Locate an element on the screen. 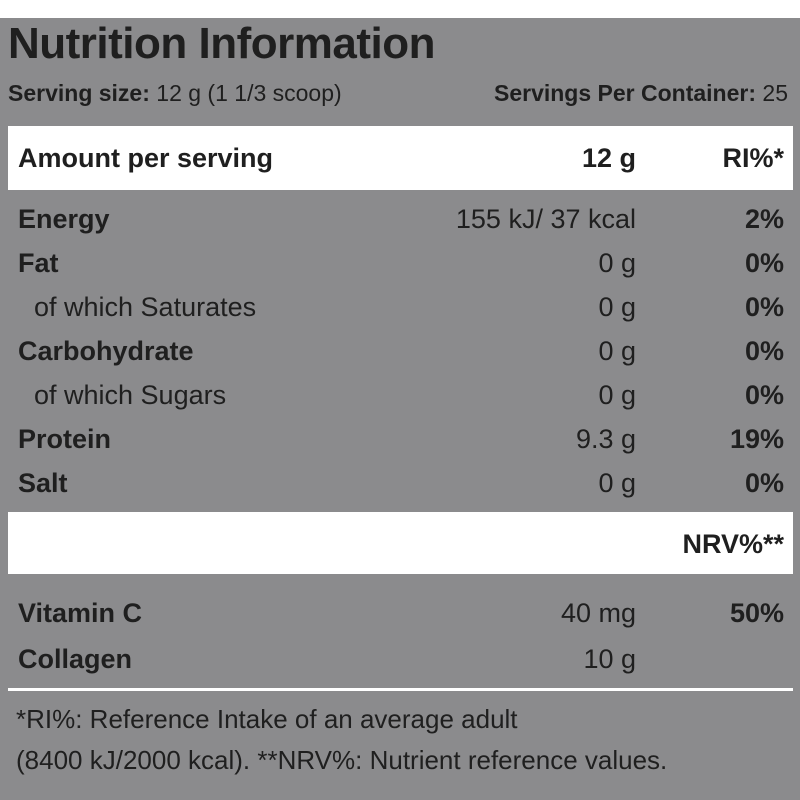  table-row: Vitamin C 40 mg 50% is located at coordinates (400, 613).